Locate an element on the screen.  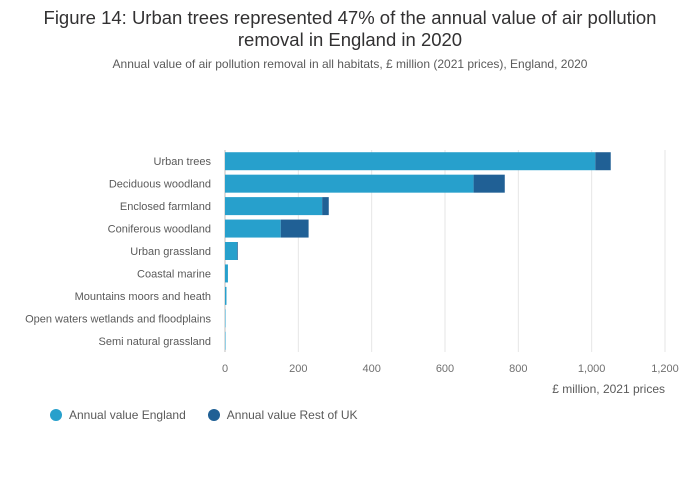
legend-item-rest-of-uk: Annual value Rest of UK is located at coordinates (282, 415).